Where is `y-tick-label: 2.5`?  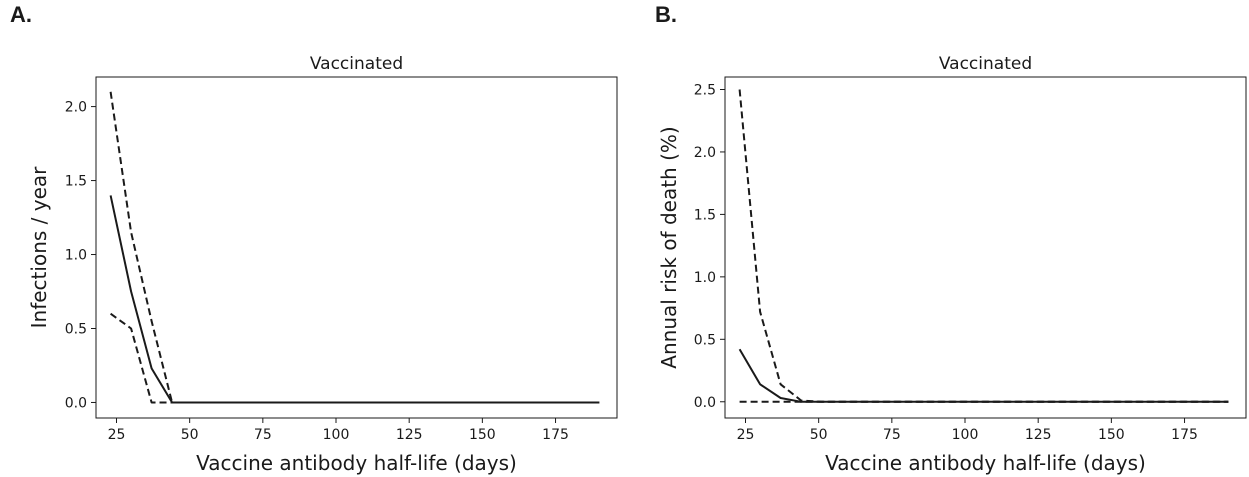
y-tick-label: 2.5 is located at coordinates (705, 90).